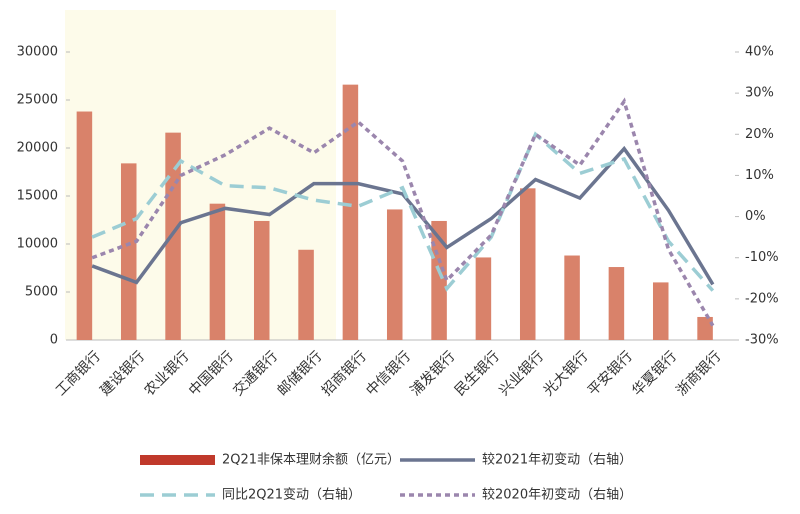  What do you see at coordinates (762, 257) in the screenshot?
I see `y2-tick-label: -10%` at bounding box center [762, 257].